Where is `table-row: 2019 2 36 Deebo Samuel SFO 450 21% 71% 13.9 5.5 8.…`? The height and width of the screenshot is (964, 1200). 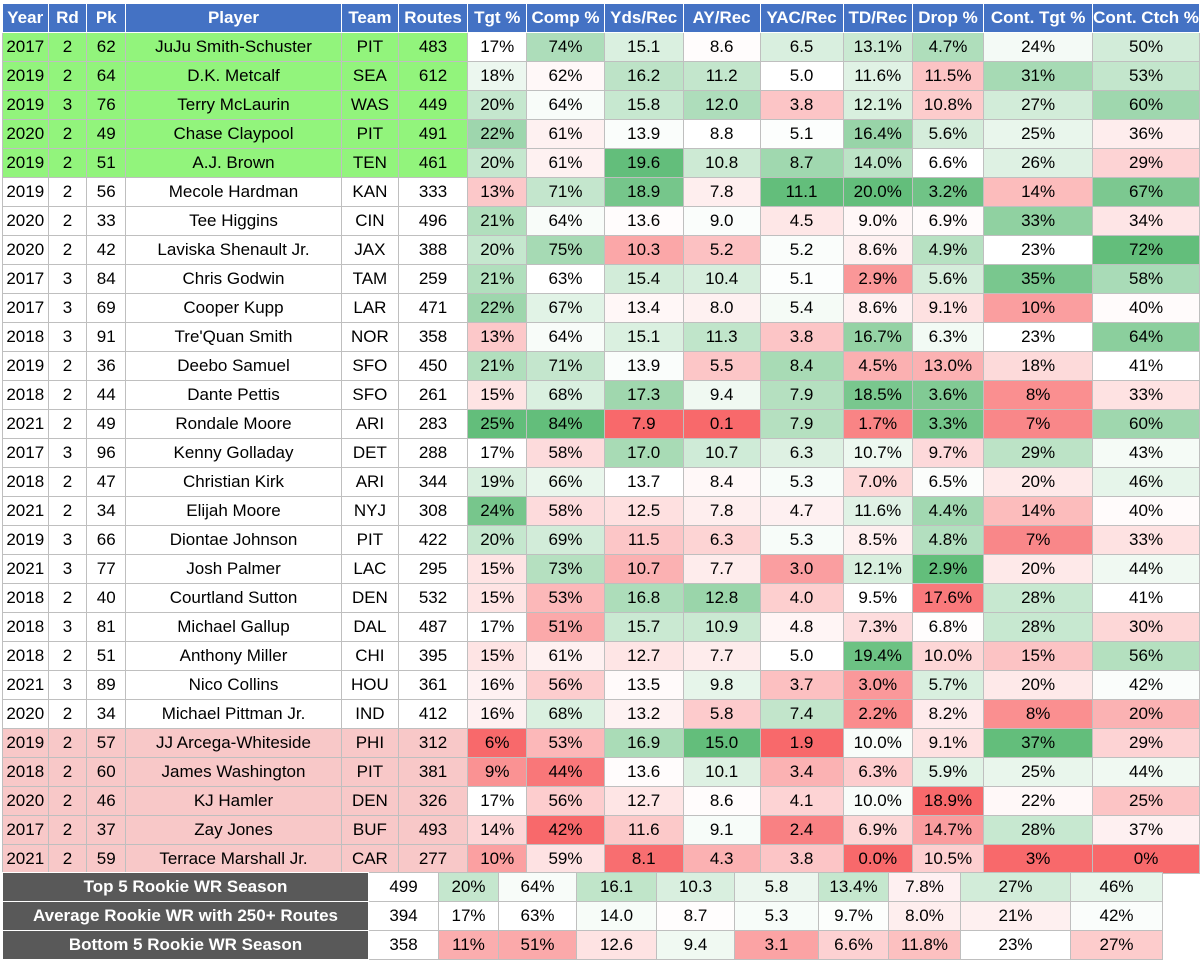 table-row: 2019 2 36 Deebo Samuel SFO 450 21% 71% 13.9 5.5 8.… is located at coordinates (601, 366).